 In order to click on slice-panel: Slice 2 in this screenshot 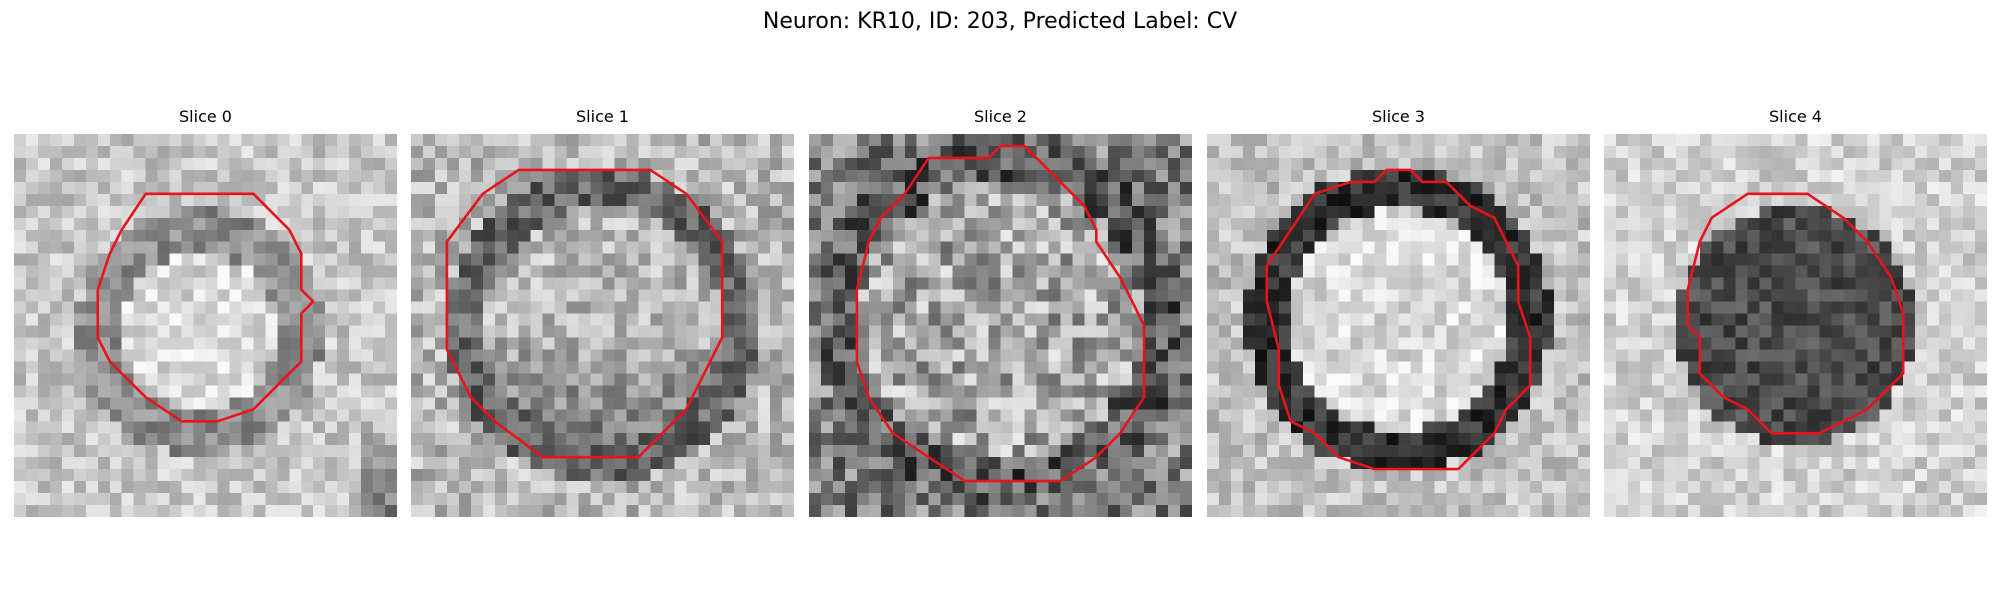, I will do `click(1000, 311)`.